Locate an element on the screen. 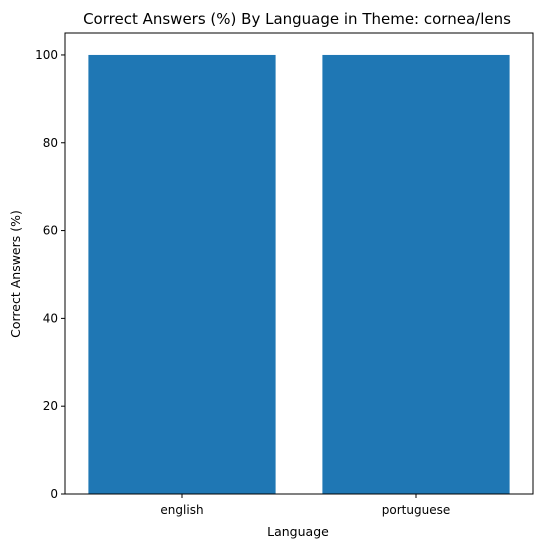 The height and width of the screenshot is (547, 545). x-axis-label: Language is located at coordinates (298, 531).